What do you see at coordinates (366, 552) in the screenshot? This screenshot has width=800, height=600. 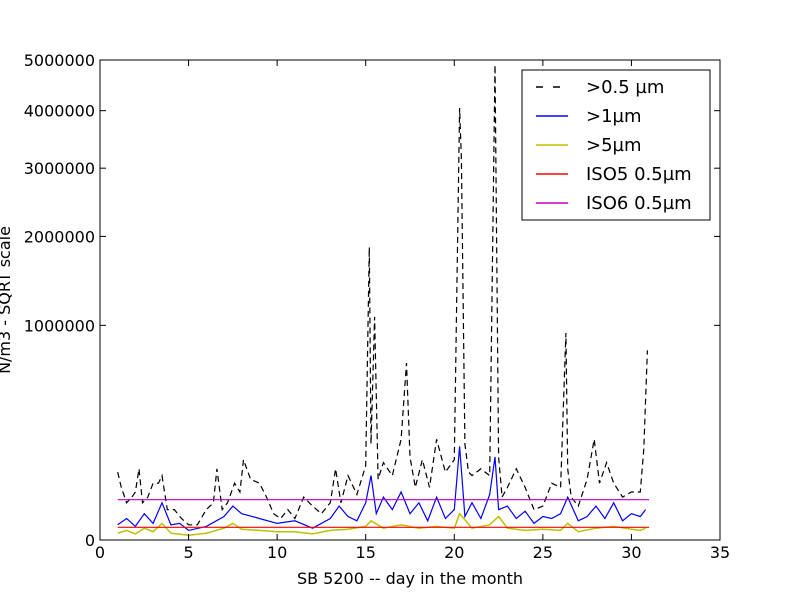 I see `x-tick-label: 15` at bounding box center [366, 552].